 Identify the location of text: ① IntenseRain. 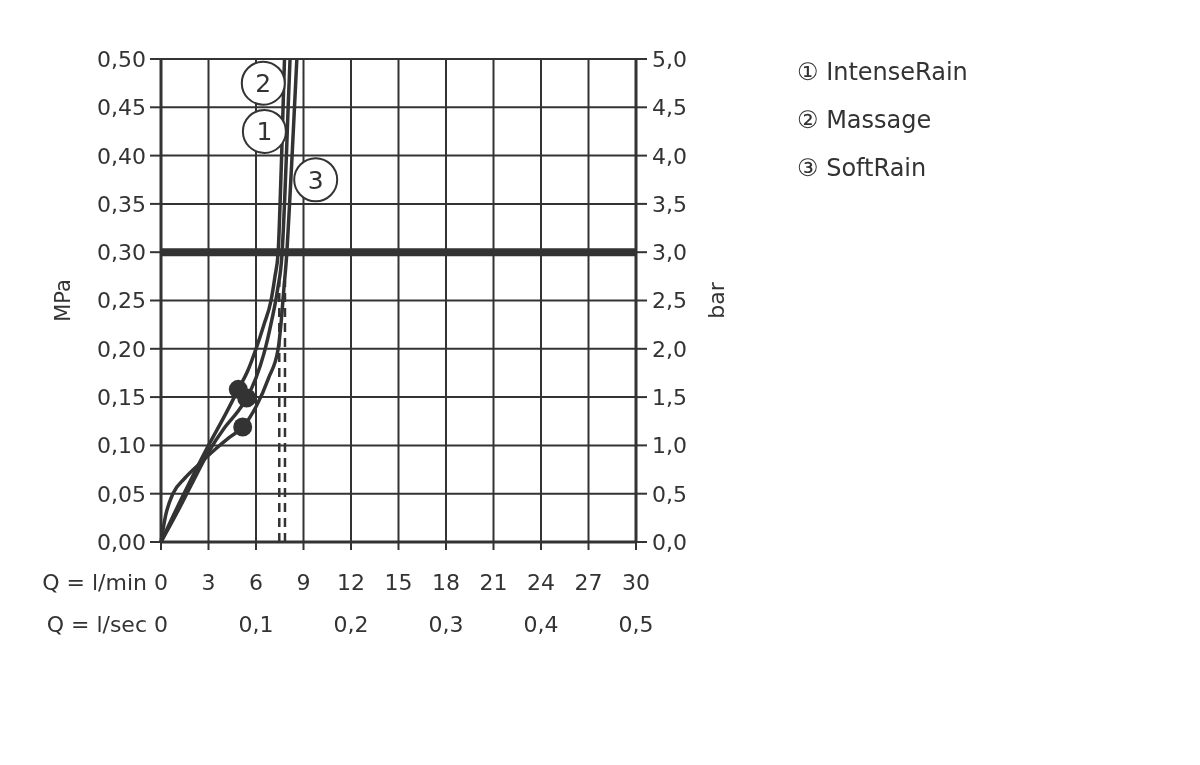
(882, 71).